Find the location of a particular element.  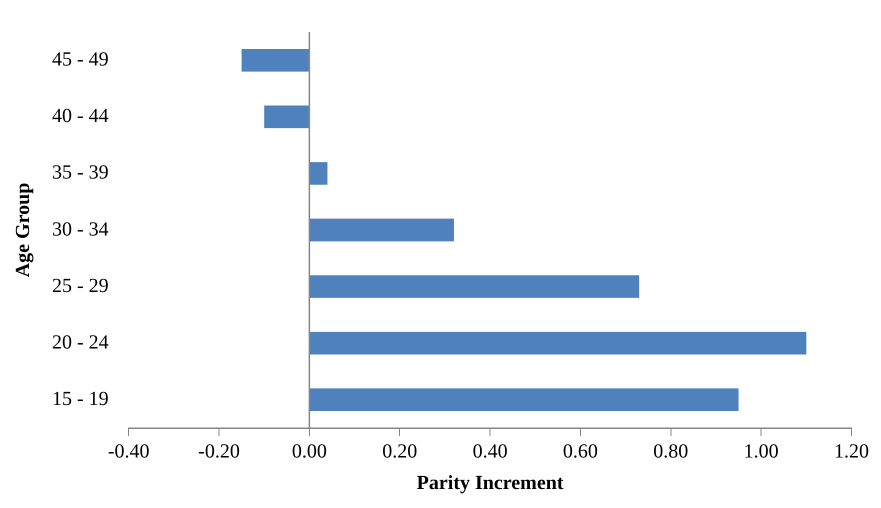

x-axis-title: Parity Increment is located at coordinates (490, 483).